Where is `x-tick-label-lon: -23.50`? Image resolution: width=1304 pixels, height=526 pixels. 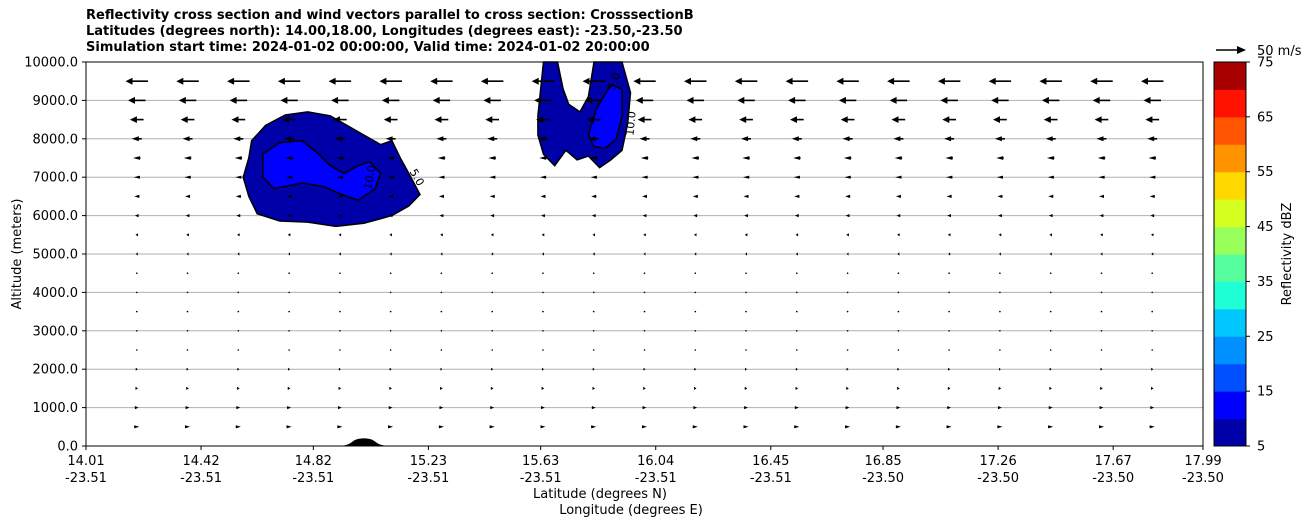
x-tick-label-lon: -23.50 is located at coordinates (883, 478).